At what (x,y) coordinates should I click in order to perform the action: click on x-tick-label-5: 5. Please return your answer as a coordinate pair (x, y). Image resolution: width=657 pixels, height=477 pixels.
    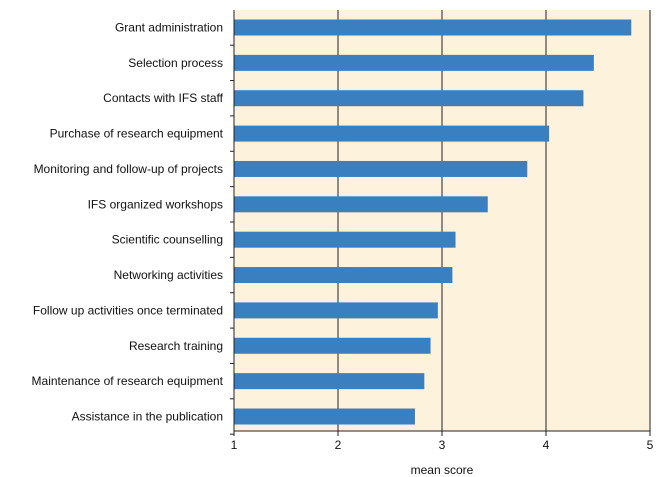
    Looking at the image, I should click on (650, 445).